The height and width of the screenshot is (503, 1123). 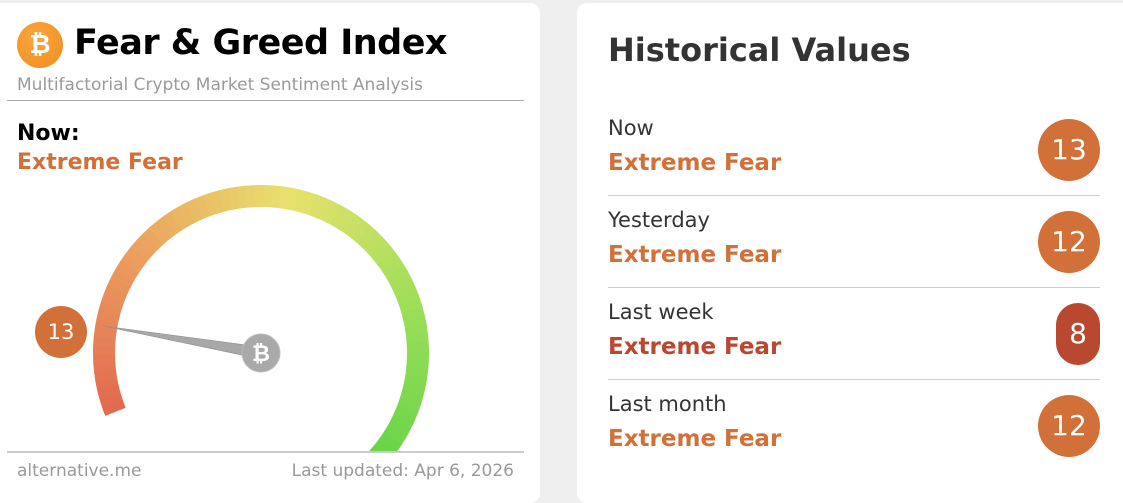 What do you see at coordinates (402, 471) in the screenshot?
I see `last-updated: Last updated: Apr 6, 2026` at bounding box center [402, 471].